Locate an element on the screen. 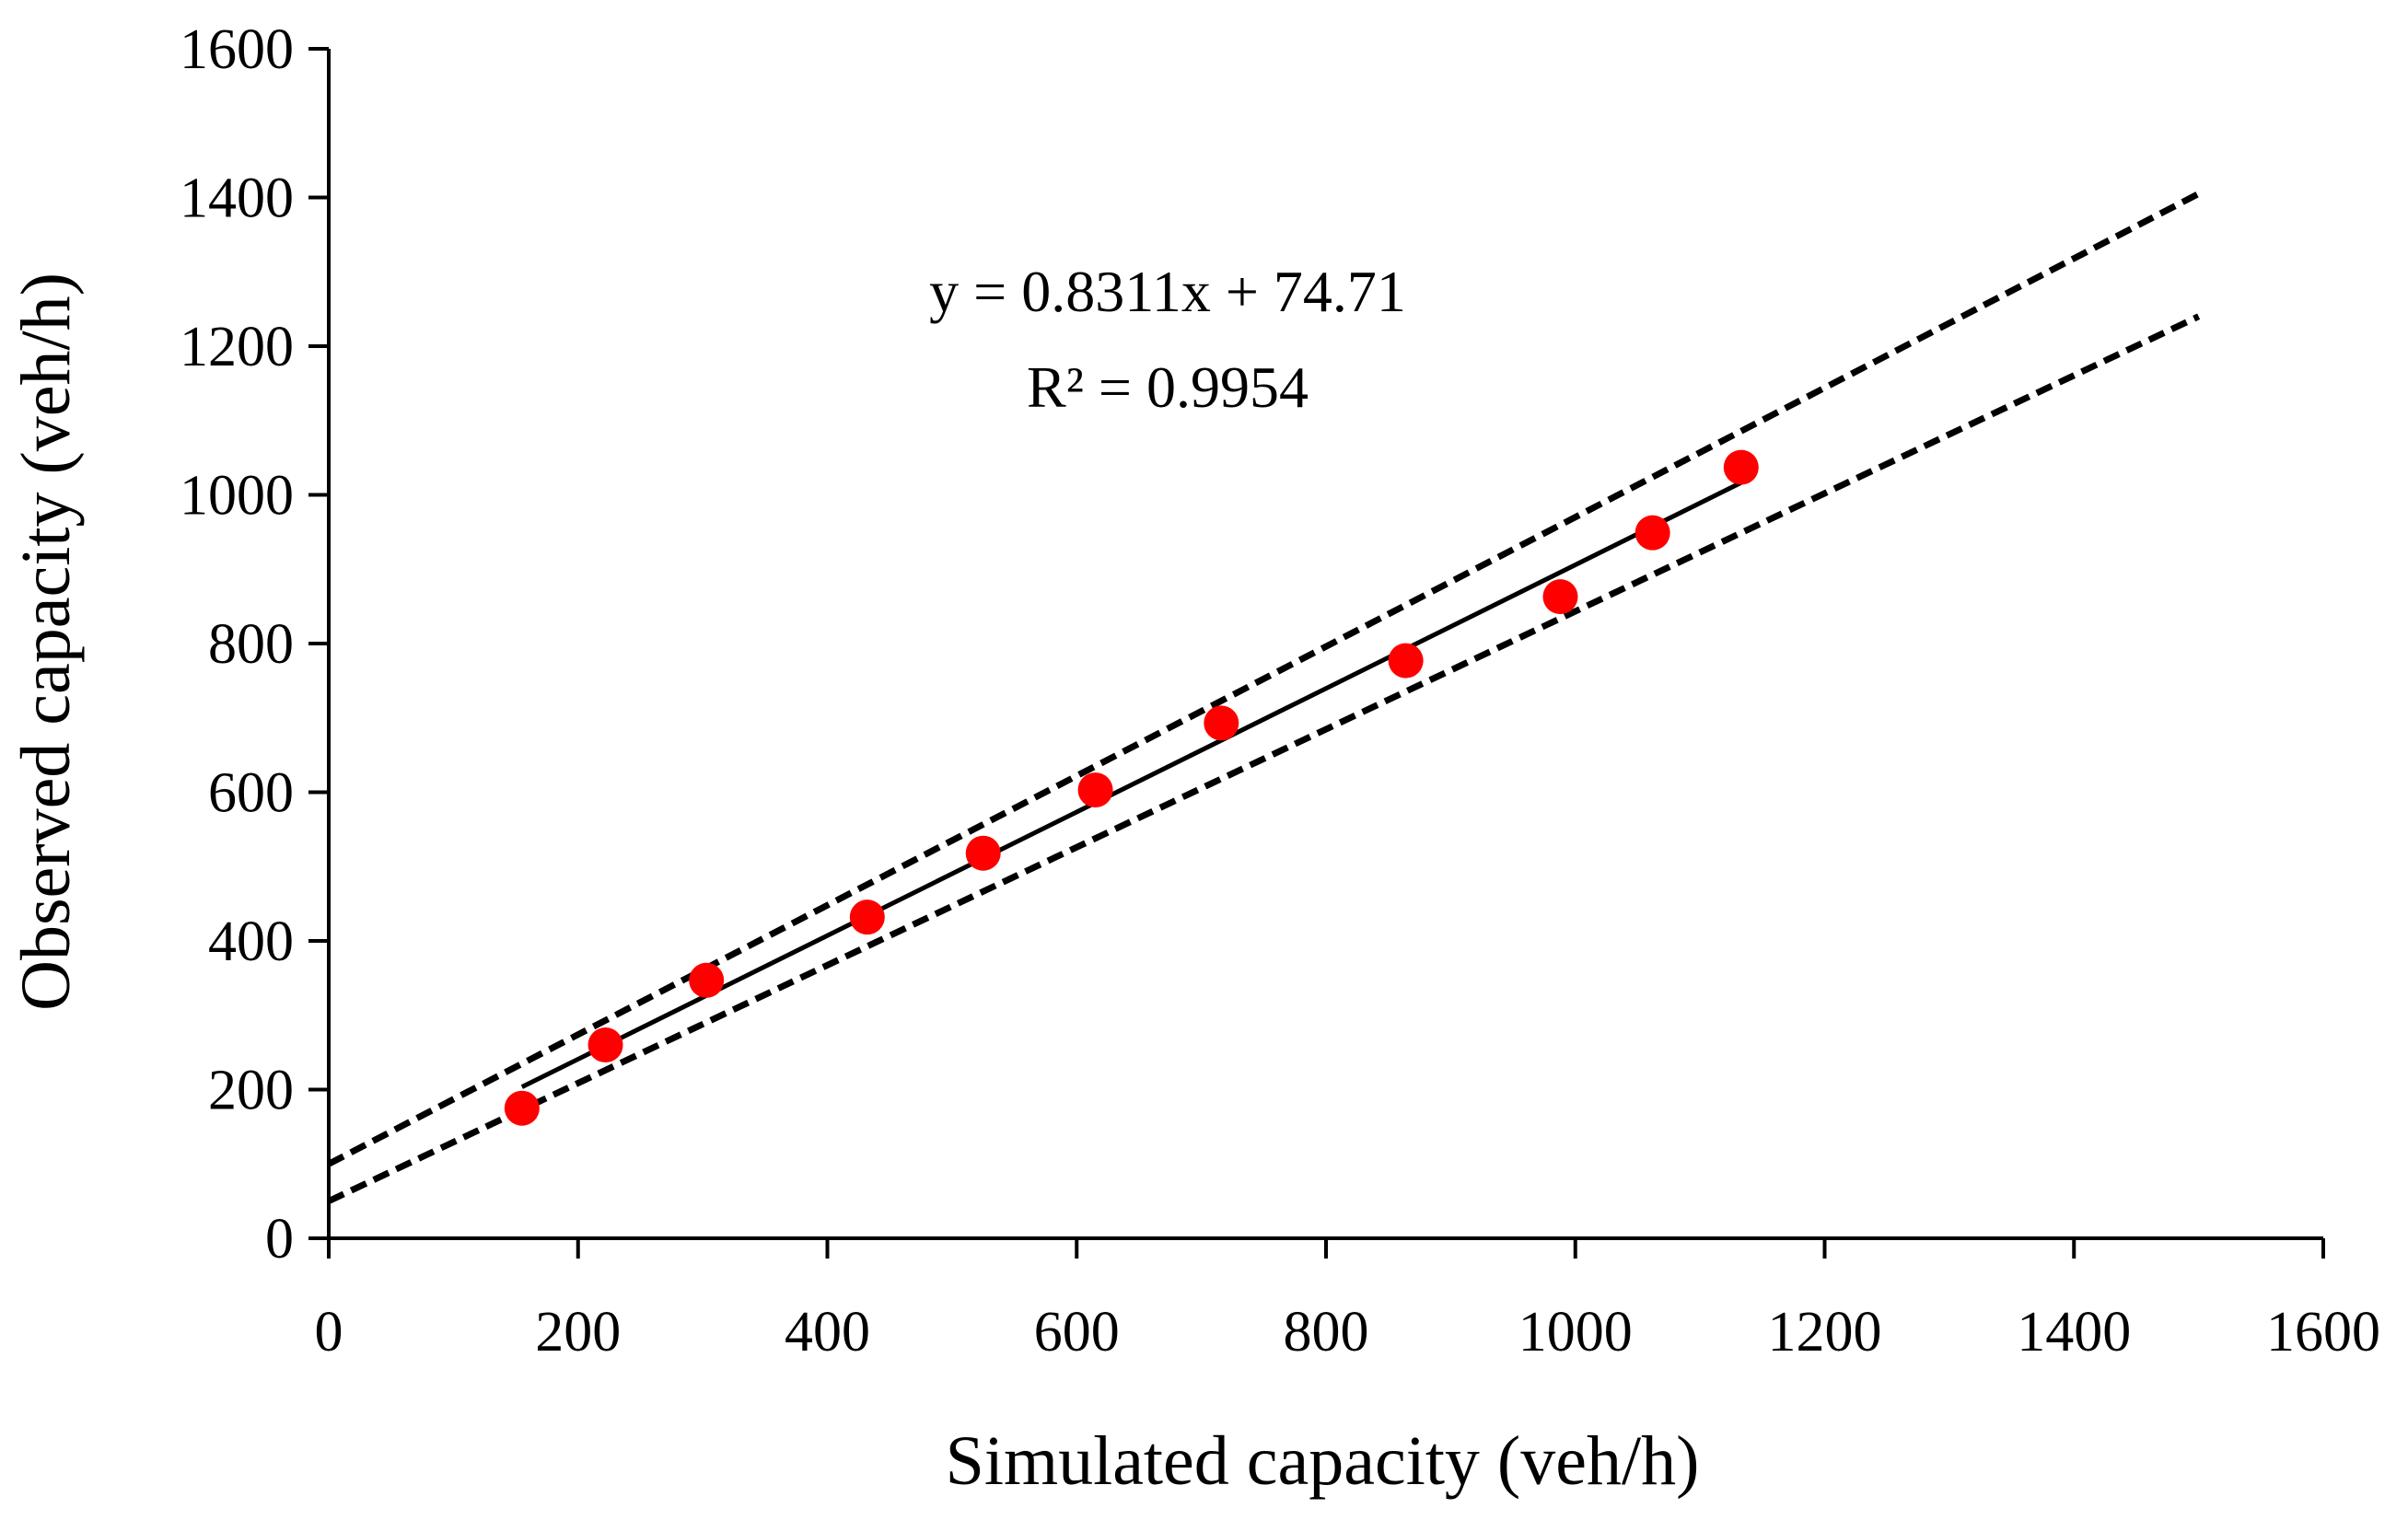  x-axis-title: Simulated capacity (veh/h) is located at coordinates (1323, 1461).